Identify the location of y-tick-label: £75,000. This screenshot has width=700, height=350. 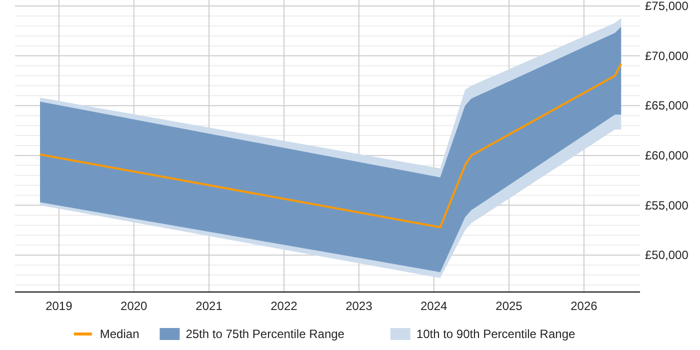
(667, 6).